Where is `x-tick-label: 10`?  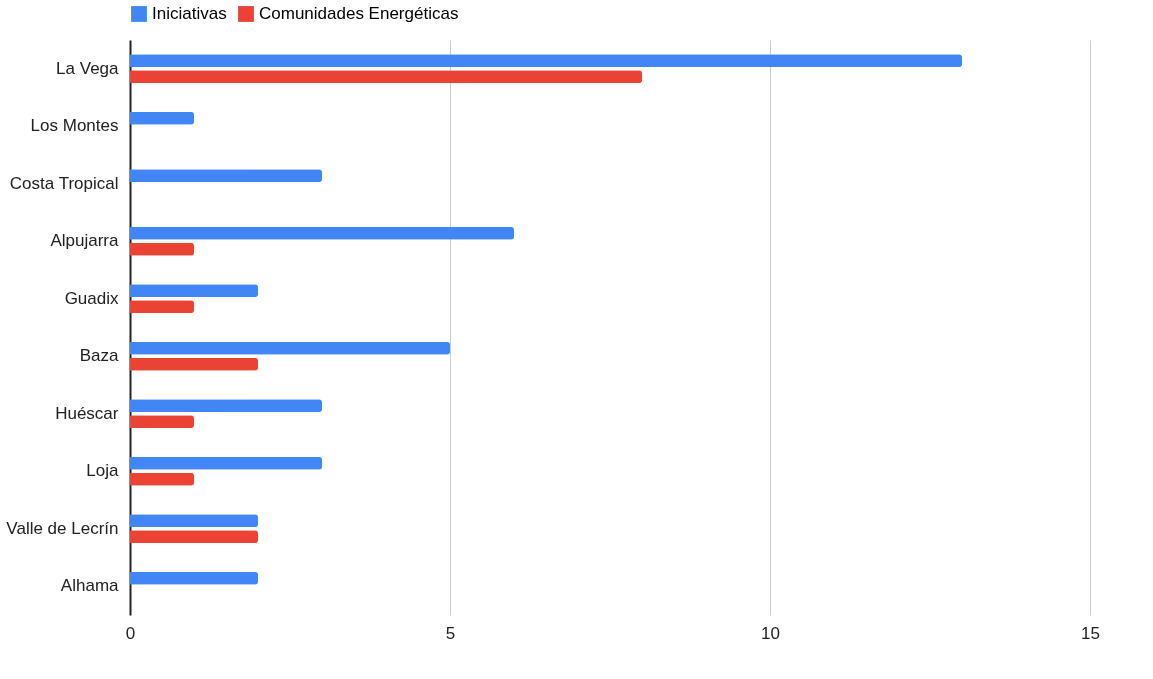 x-tick-label: 10 is located at coordinates (770, 633).